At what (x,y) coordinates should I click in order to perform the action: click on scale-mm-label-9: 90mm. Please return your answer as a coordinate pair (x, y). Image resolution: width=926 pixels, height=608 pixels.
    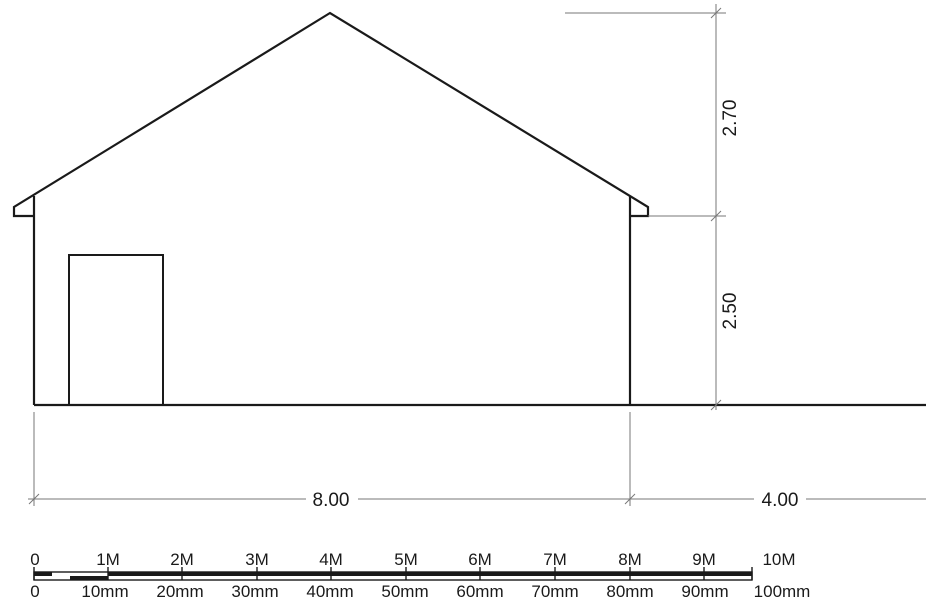
    Looking at the image, I should click on (704, 591).